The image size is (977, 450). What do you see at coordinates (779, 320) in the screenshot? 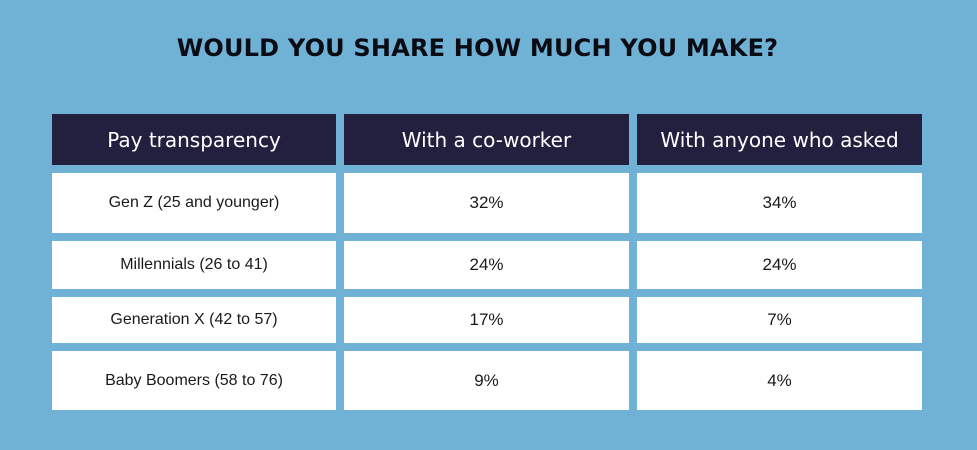
I see `cell-generation-x-anyone: 7%` at bounding box center [779, 320].